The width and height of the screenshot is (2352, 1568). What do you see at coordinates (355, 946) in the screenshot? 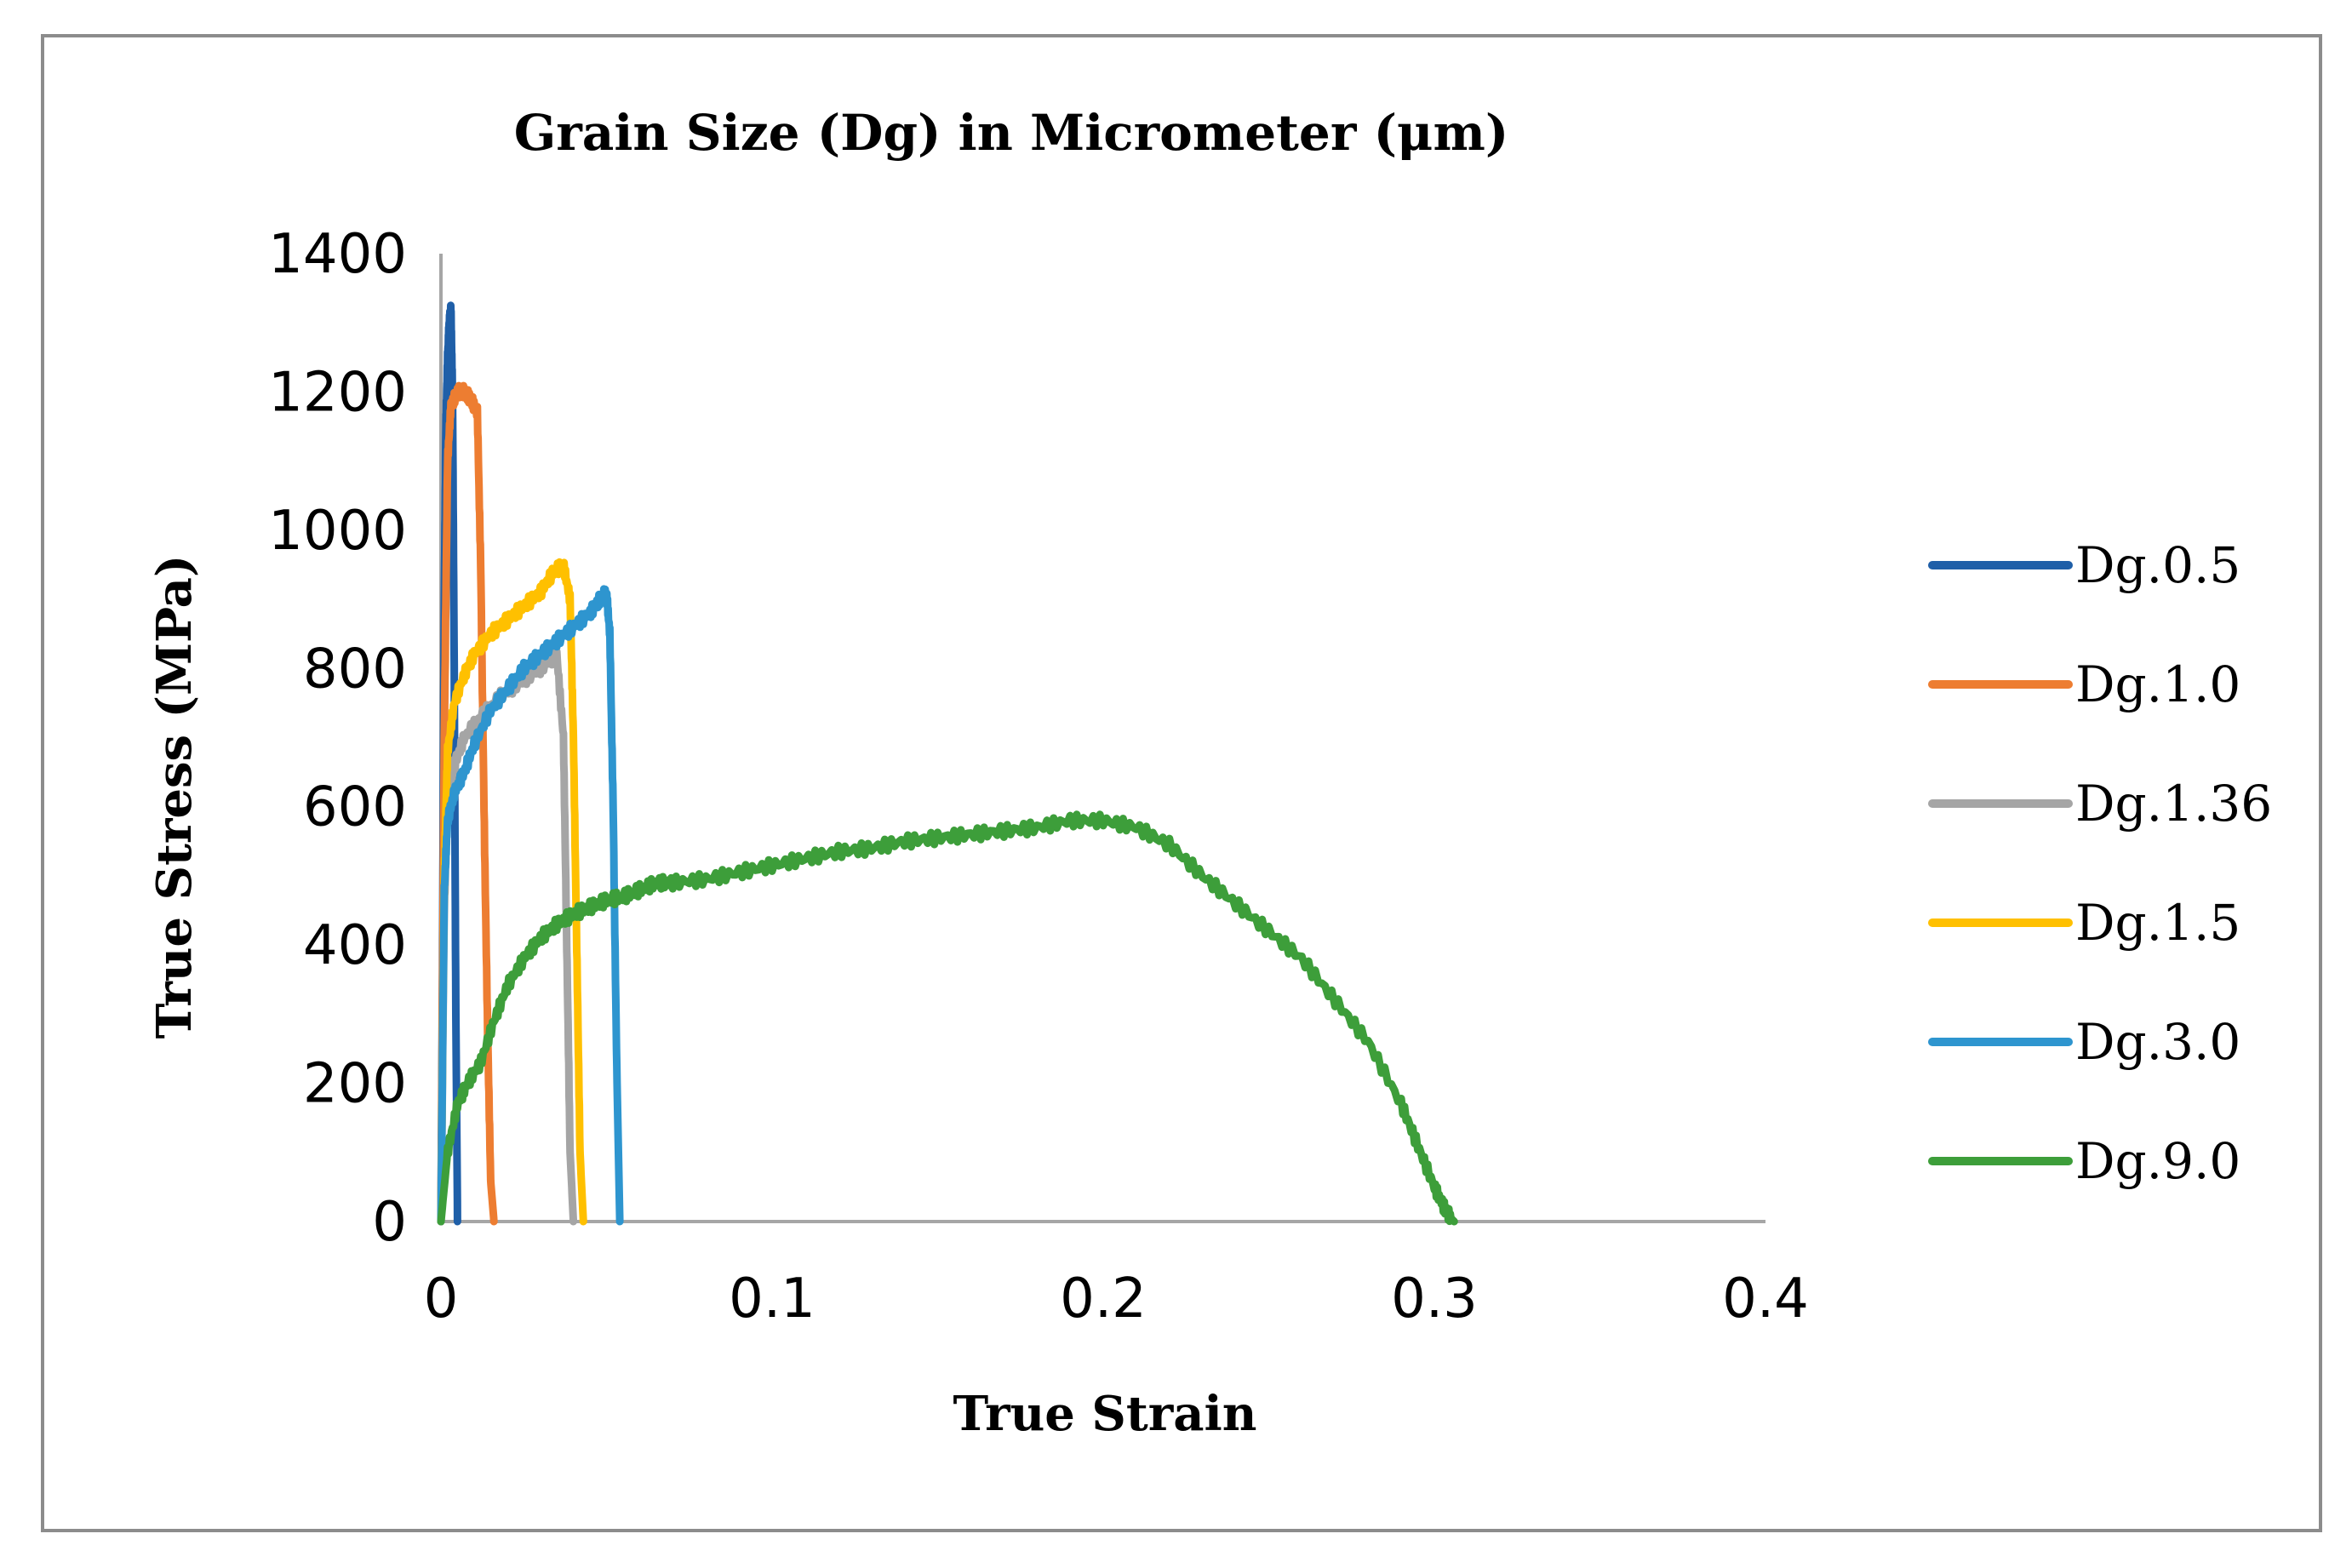
I see `y-tick-label: 400` at bounding box center [355, 946].